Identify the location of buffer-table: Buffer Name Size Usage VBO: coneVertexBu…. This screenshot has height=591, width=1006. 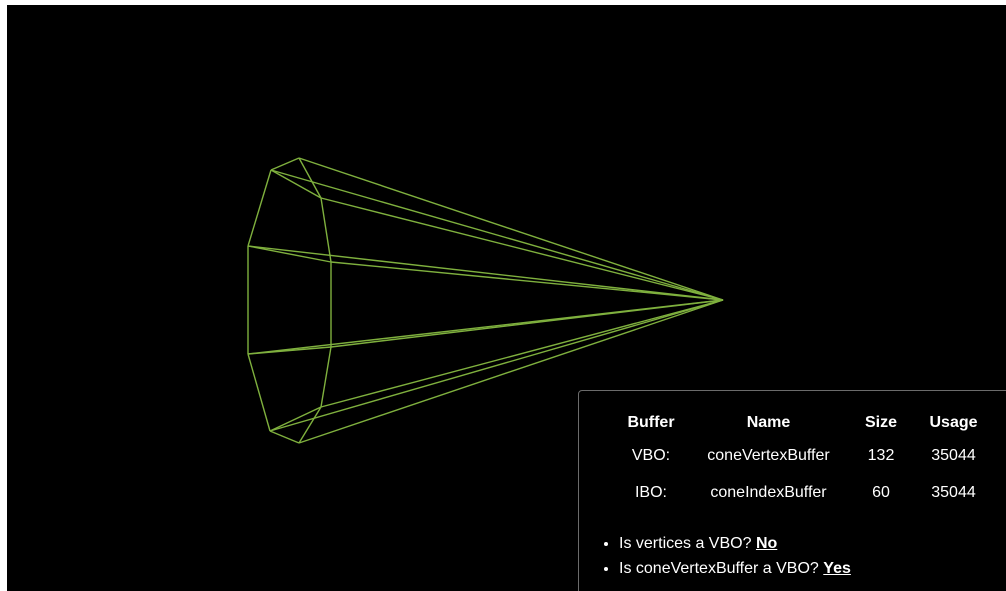
(801, 467).